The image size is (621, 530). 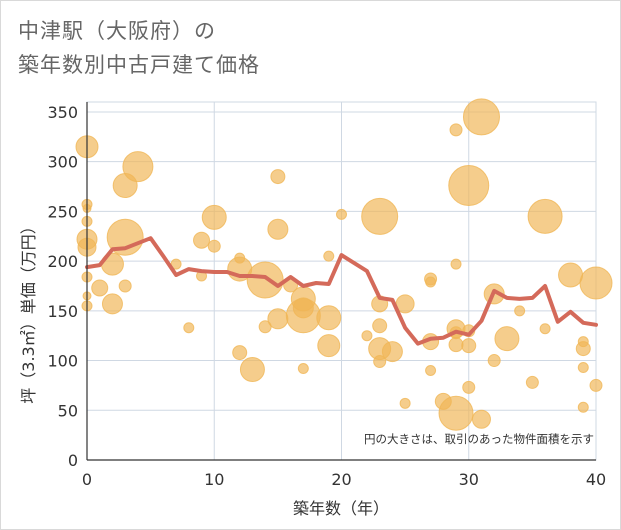 I want to click on x-tick-label: 40, so click(x=596, y=479).